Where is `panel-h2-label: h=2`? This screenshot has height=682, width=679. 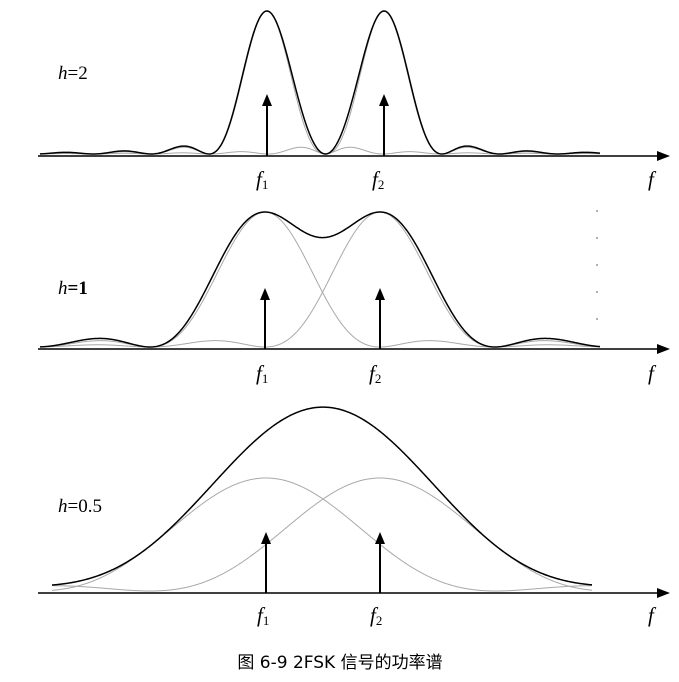
panel-h2-label: h=2 is located at coordinates (73, 73).